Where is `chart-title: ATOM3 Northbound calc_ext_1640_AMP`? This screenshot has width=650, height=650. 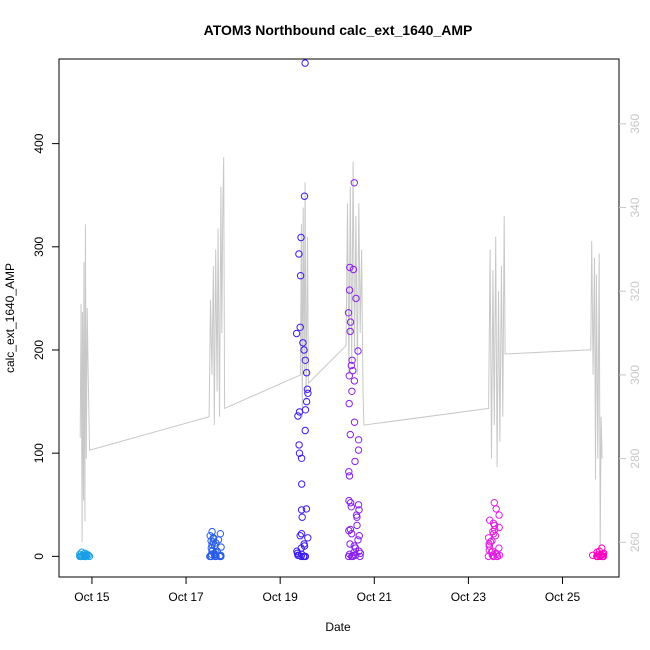
chart-title: ATOM3 Northbound calc_ext_1640_AMP is located at coordinates (338, 30).